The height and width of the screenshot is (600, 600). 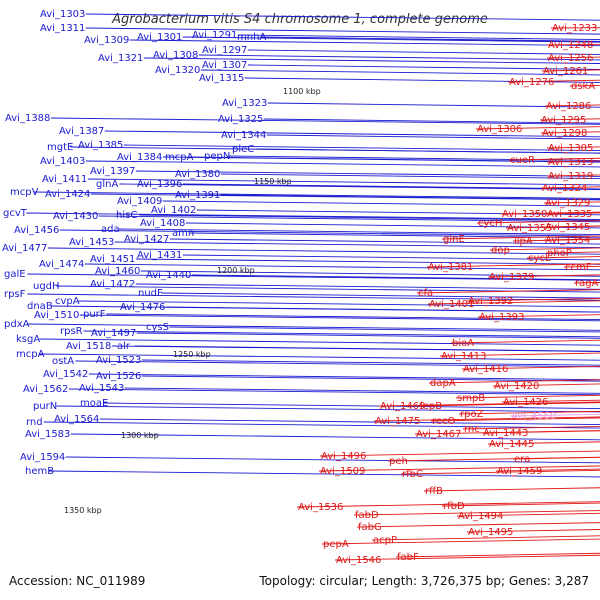 What do you see at coordinates (42, 457) in the screenshot?
I see `gene-label: Avi_1594` at bounding box center [42, 457].